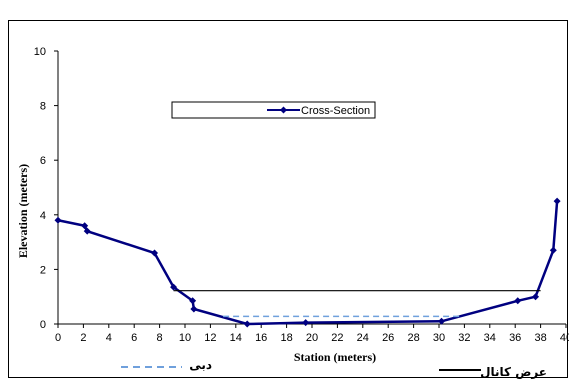  What do you see at coordinates (210, 338) in the screenshot?
I see `x-tick-label: 12` at bounding box center [210, 338].